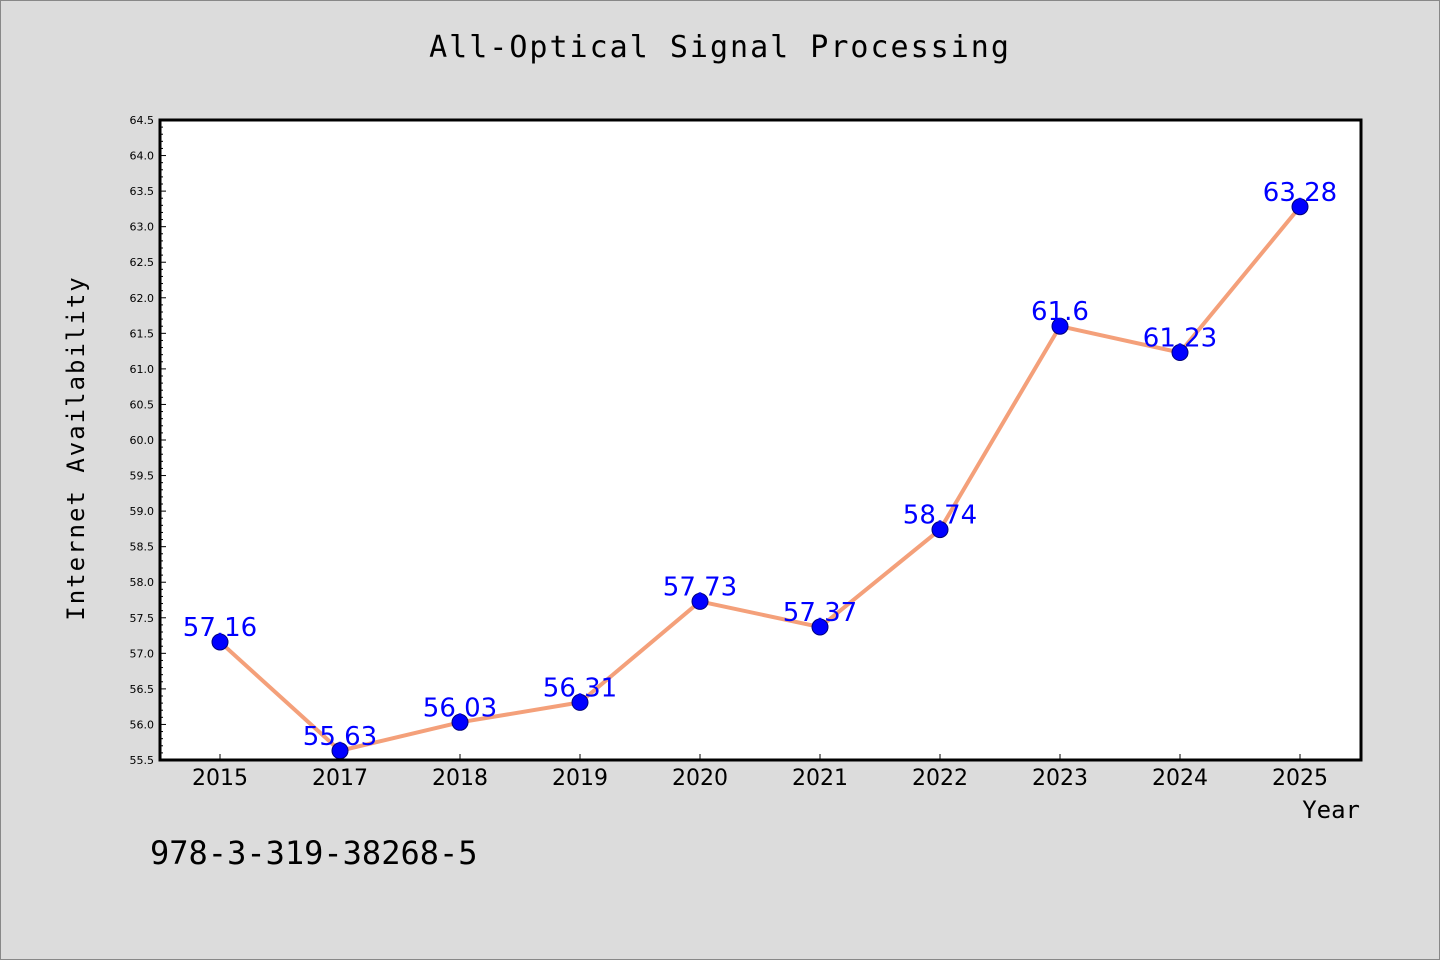 Image resolution: width=1440 pixels, height=960 pixels. I want to click on isbn-label: 978-3-319-38268-5, so click(314, 853).